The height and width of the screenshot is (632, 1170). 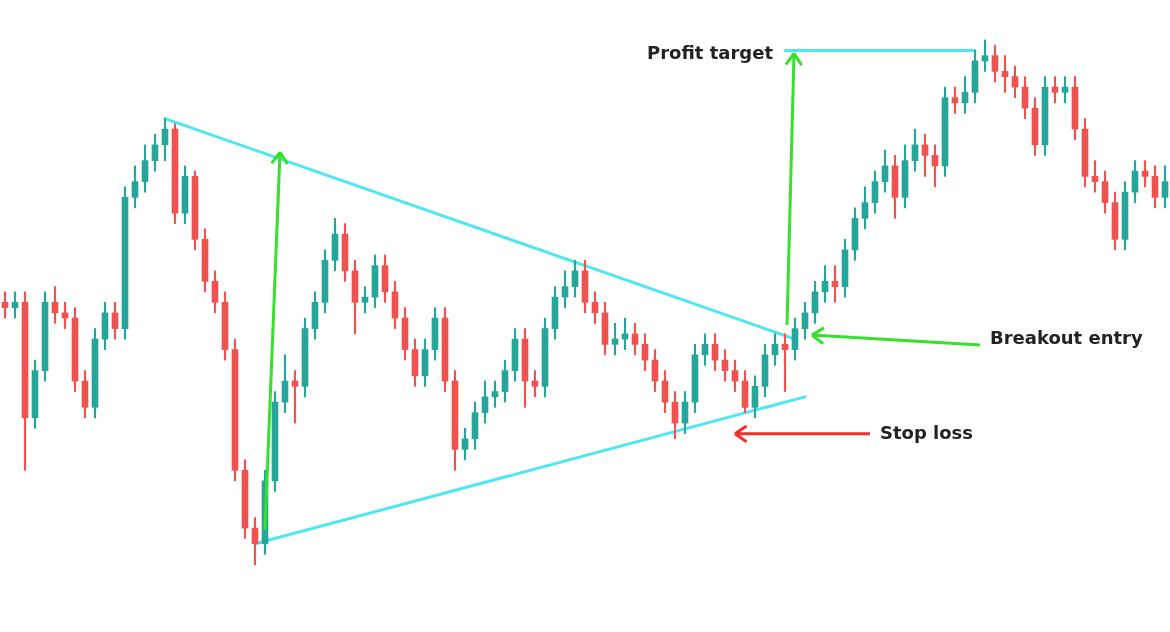 What do you see at coordinates (1066, 337) in the screenshot?
I see `annotation: Breakout entry` at bounding box center [1066, 337].